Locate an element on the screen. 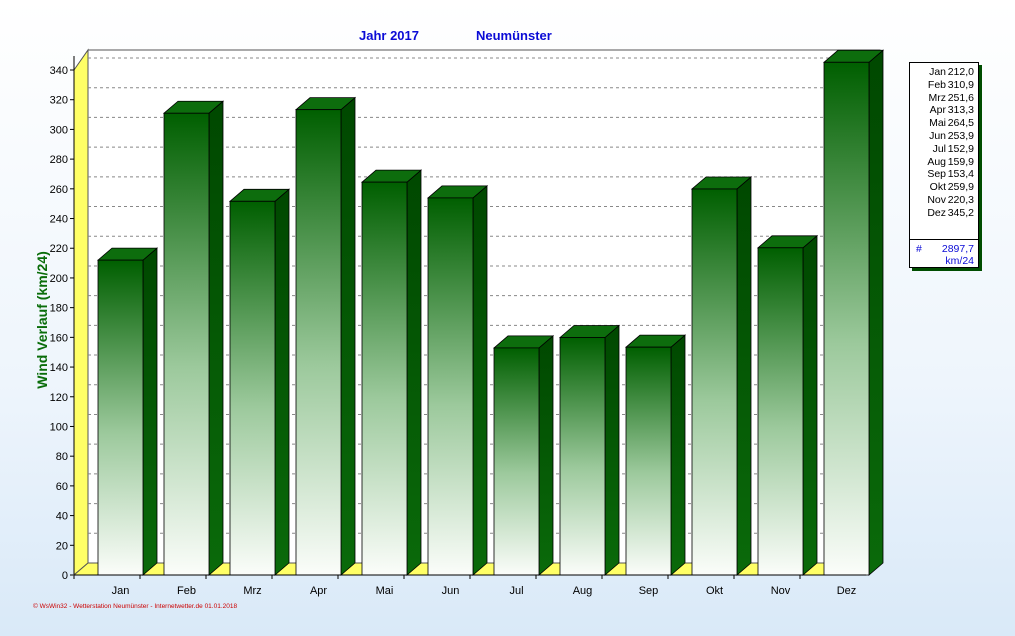  y-tick-label: 340 is located at coordinates (59, 71).